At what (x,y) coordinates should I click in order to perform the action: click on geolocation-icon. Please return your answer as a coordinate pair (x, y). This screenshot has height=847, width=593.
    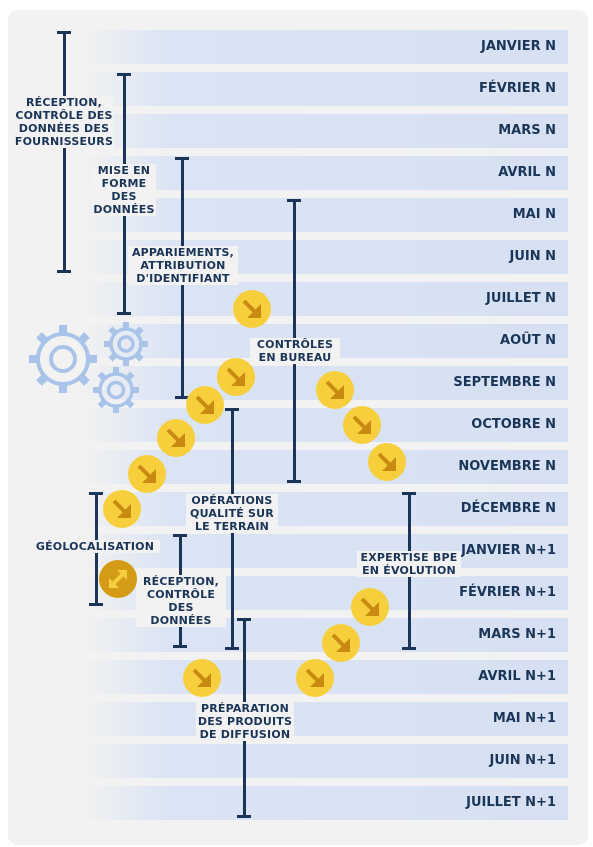
    Looking at the image, I should click on (118, 579).